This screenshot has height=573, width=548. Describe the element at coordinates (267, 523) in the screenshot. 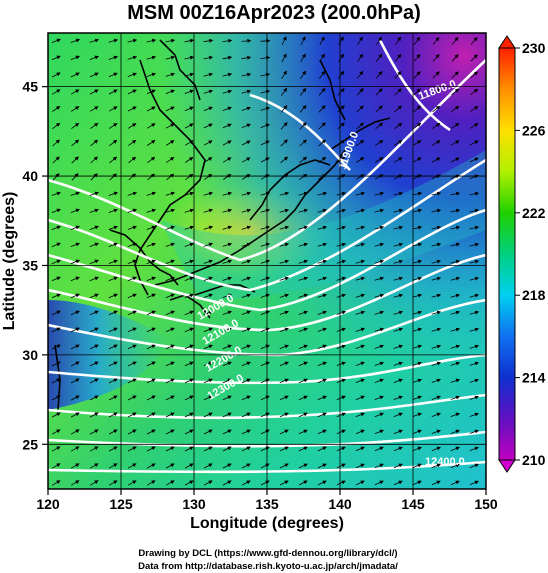

I see `x-axis-label: Longitude (degrees)` at that location.